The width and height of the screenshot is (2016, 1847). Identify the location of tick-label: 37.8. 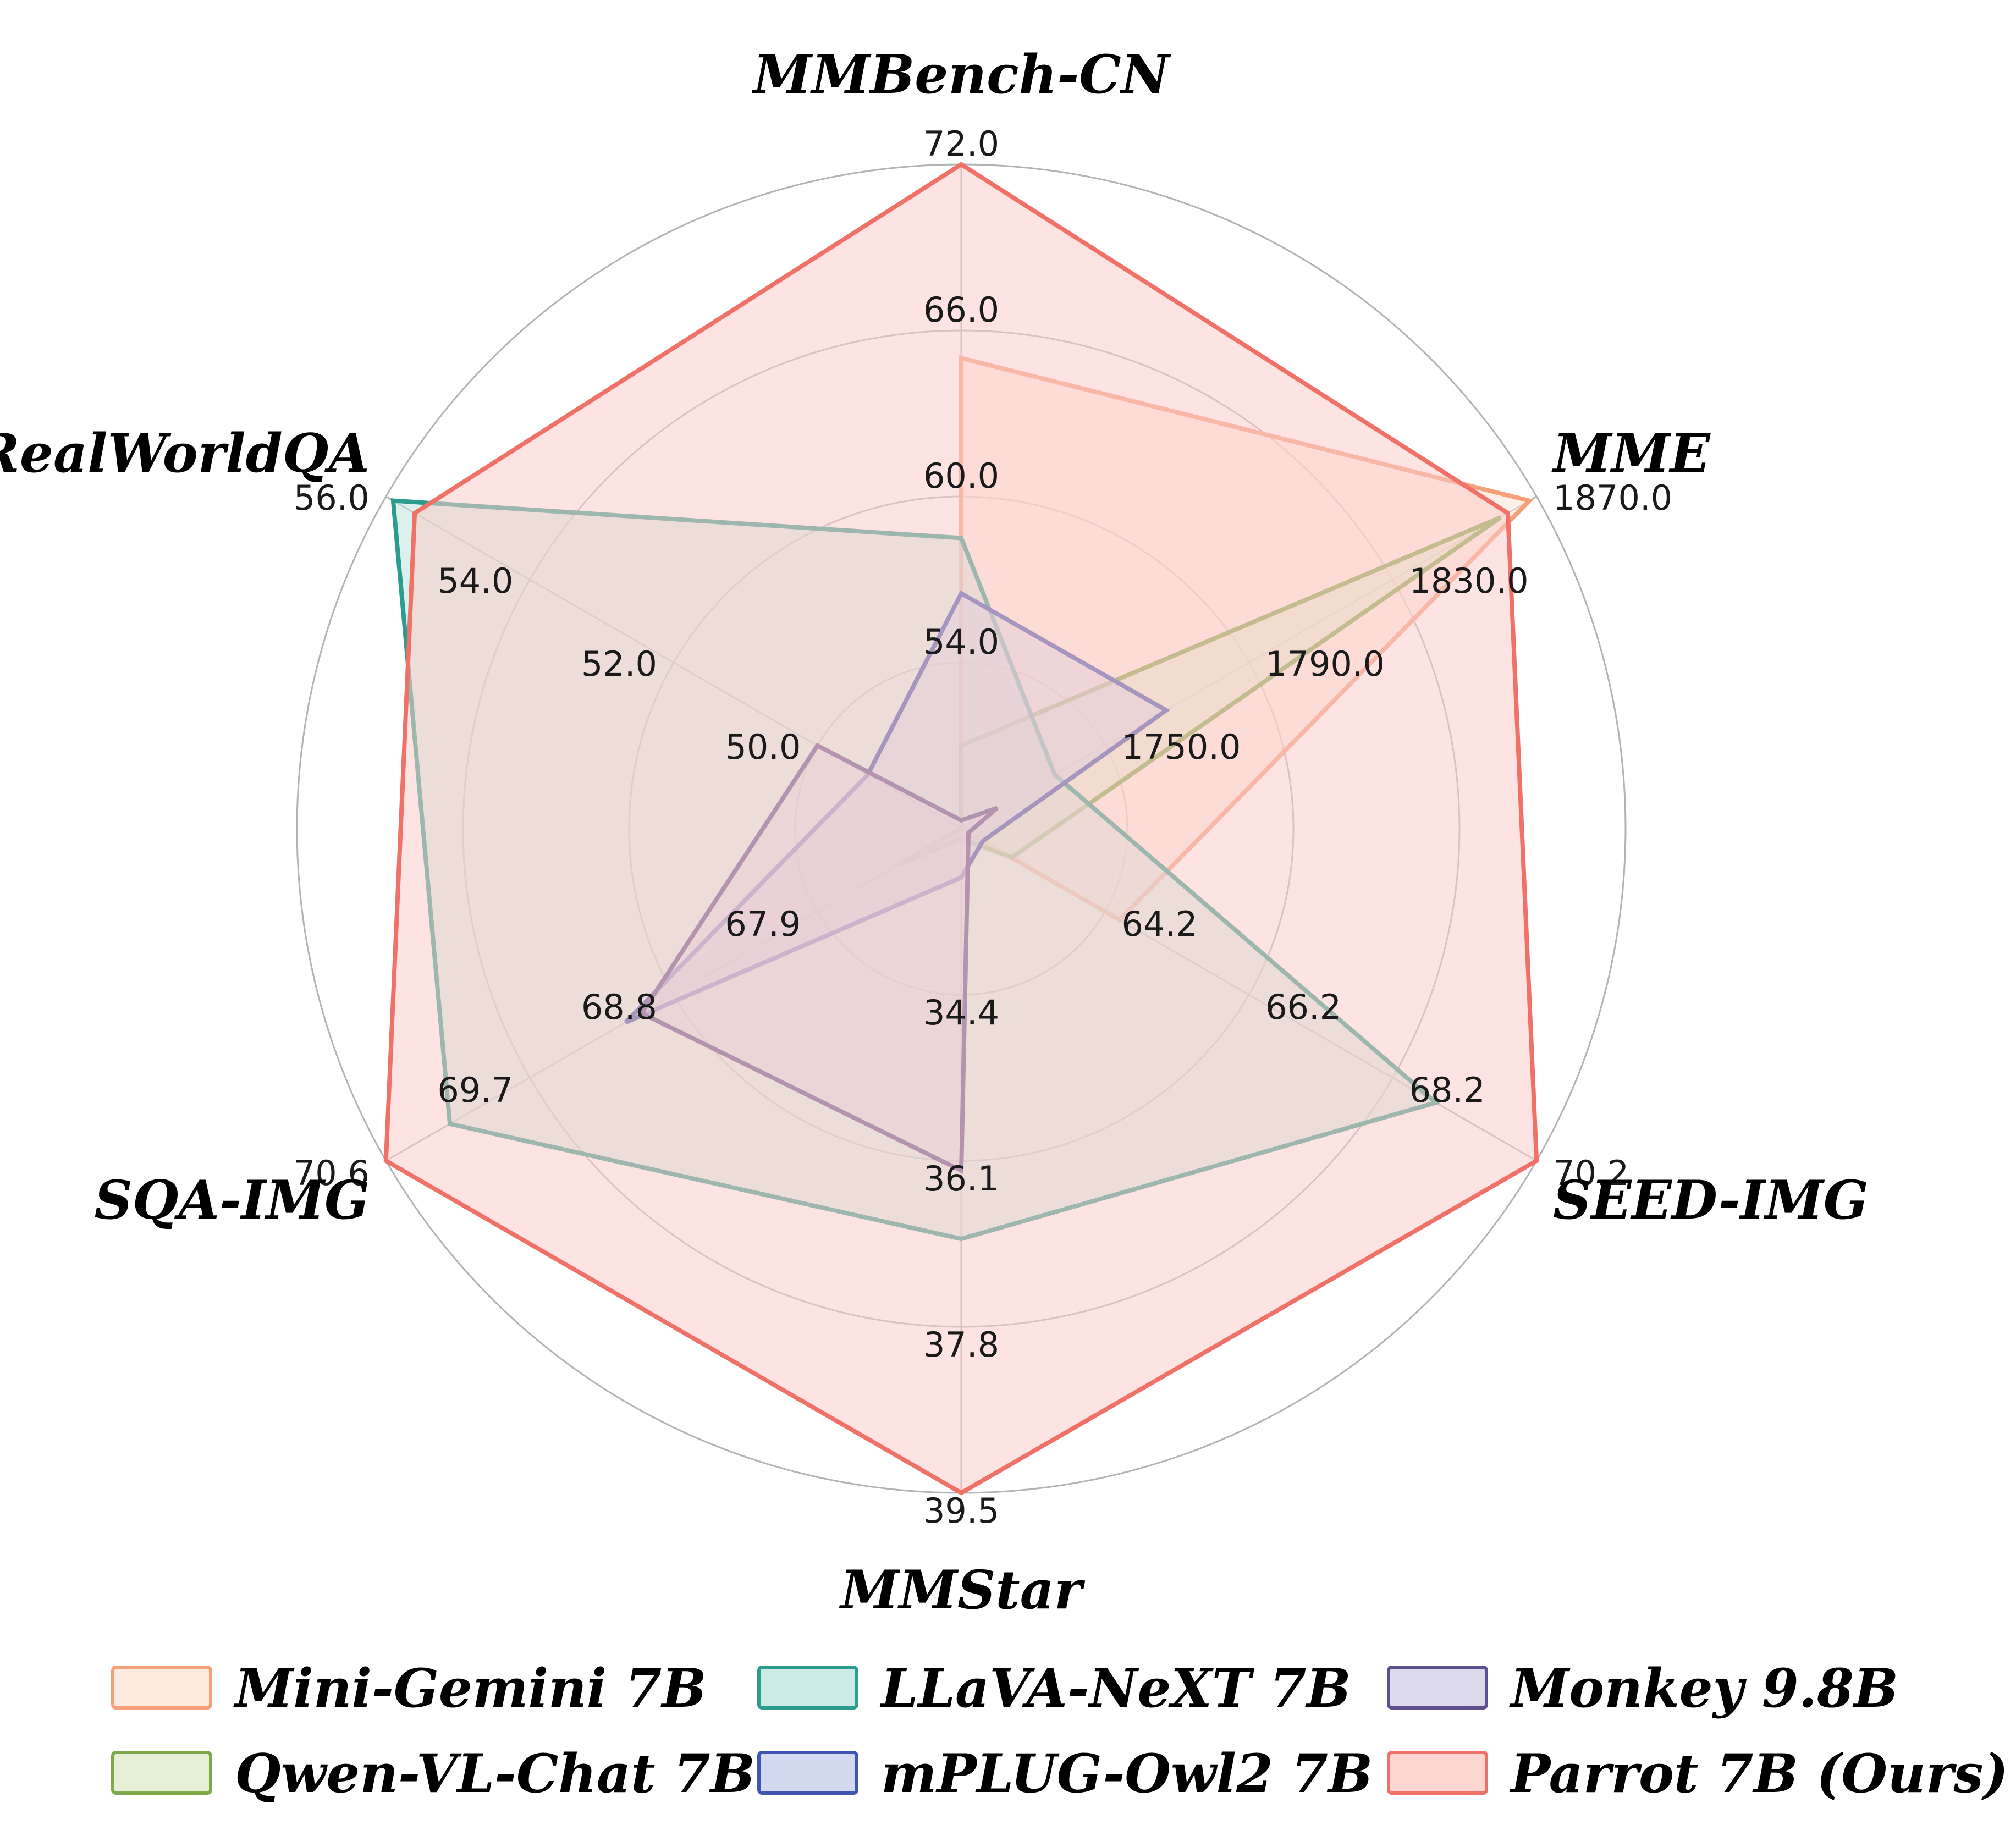
(961, 1345).